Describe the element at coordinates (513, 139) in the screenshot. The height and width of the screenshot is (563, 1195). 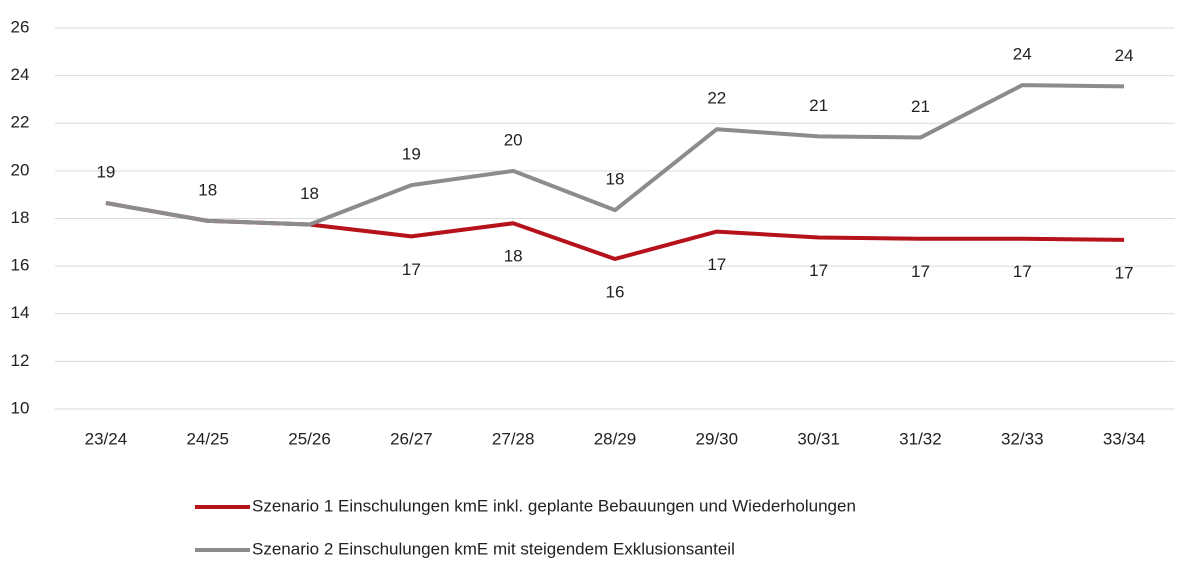
I see `data-label: 20` at that location.